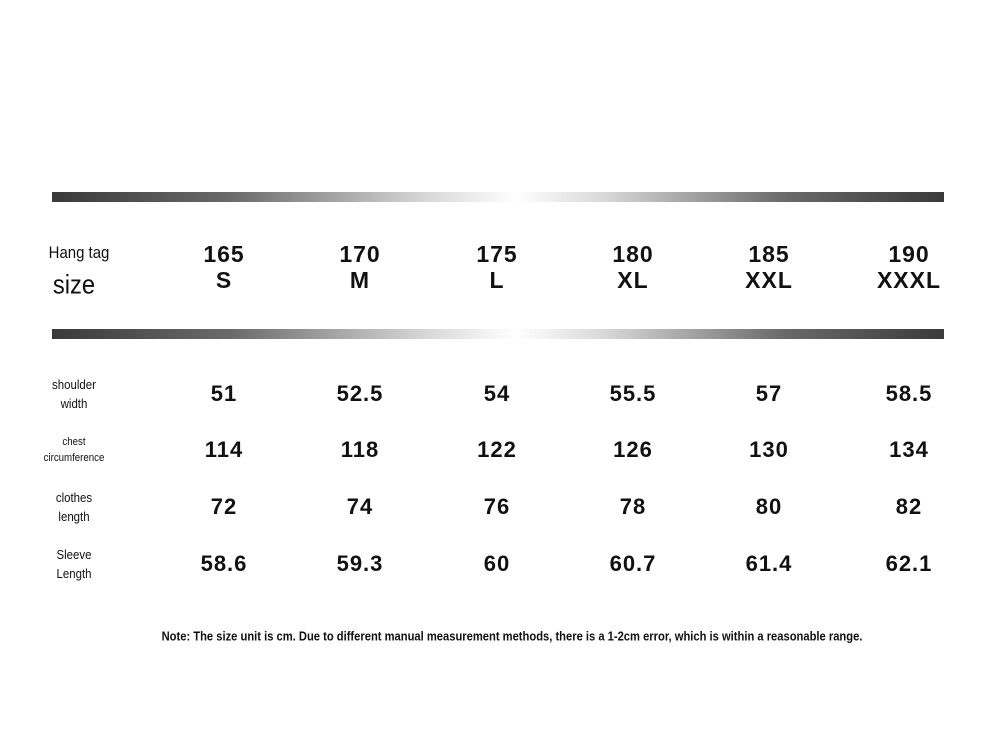 The image size is (994, 746). Describe the element at coordinates (360, 563) in the screenshot. I see `cell-value: 59.3` at that location.